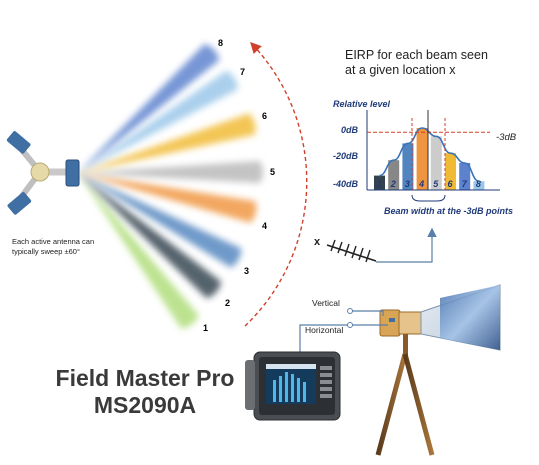 This screenshot has width=539, height=465. Describe the element at coordinates (448, 211) in the screenshot. I see `chart-footnote: Beam width at the -3dB points` at that location.